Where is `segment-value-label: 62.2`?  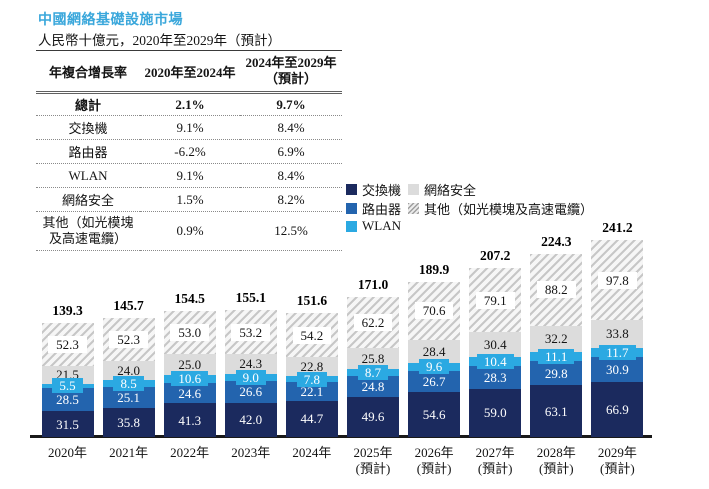
segment-value-label: 62.2 is located at coordinates (373, 323).